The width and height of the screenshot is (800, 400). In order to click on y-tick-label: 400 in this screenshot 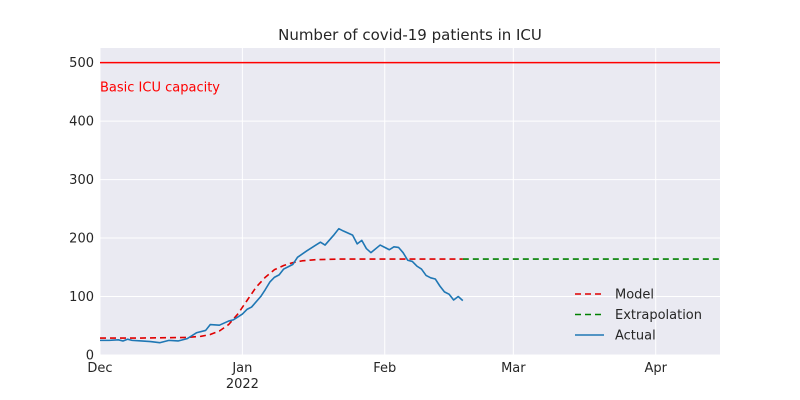, I will do `click(81, 122)`.